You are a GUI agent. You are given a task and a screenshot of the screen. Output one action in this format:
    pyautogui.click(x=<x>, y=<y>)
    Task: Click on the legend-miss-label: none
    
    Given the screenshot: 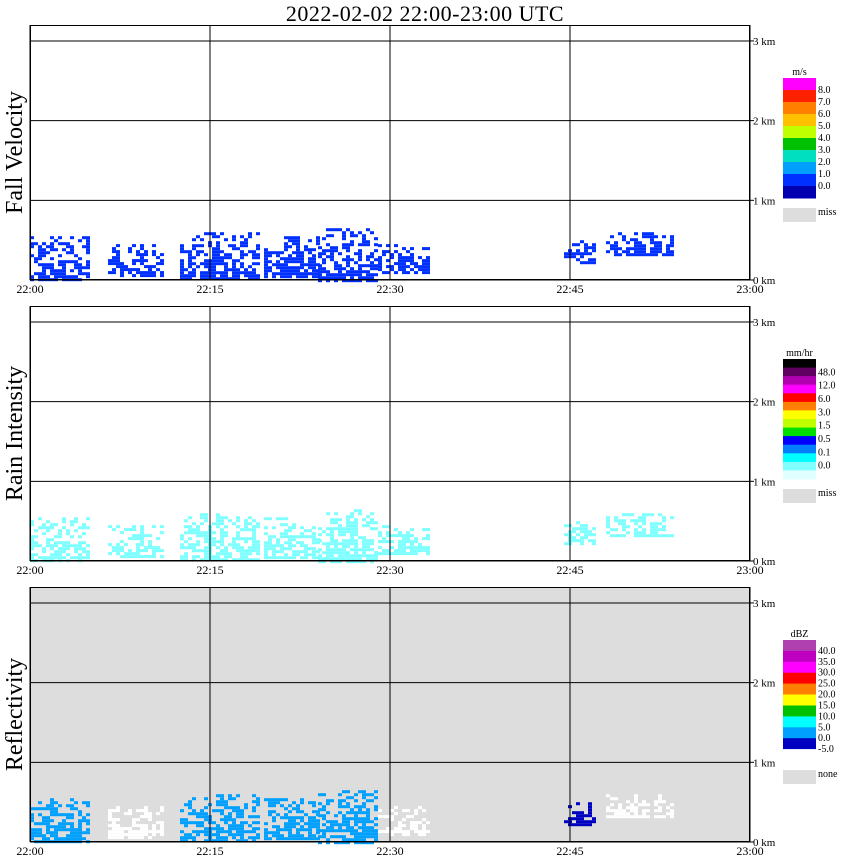 What is the action you would take?
    pyautogui.click(x=828, y=774)
    